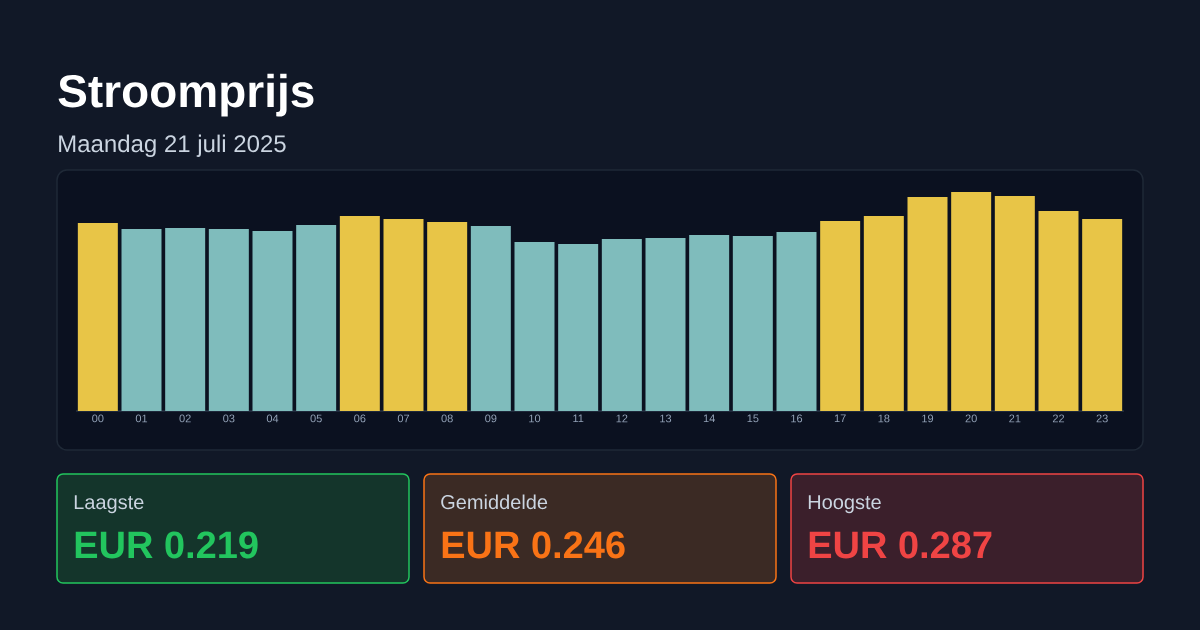 This screenshot has width=1200, height=630. I want to click on text: EUR 0.287, so click(900, 545).